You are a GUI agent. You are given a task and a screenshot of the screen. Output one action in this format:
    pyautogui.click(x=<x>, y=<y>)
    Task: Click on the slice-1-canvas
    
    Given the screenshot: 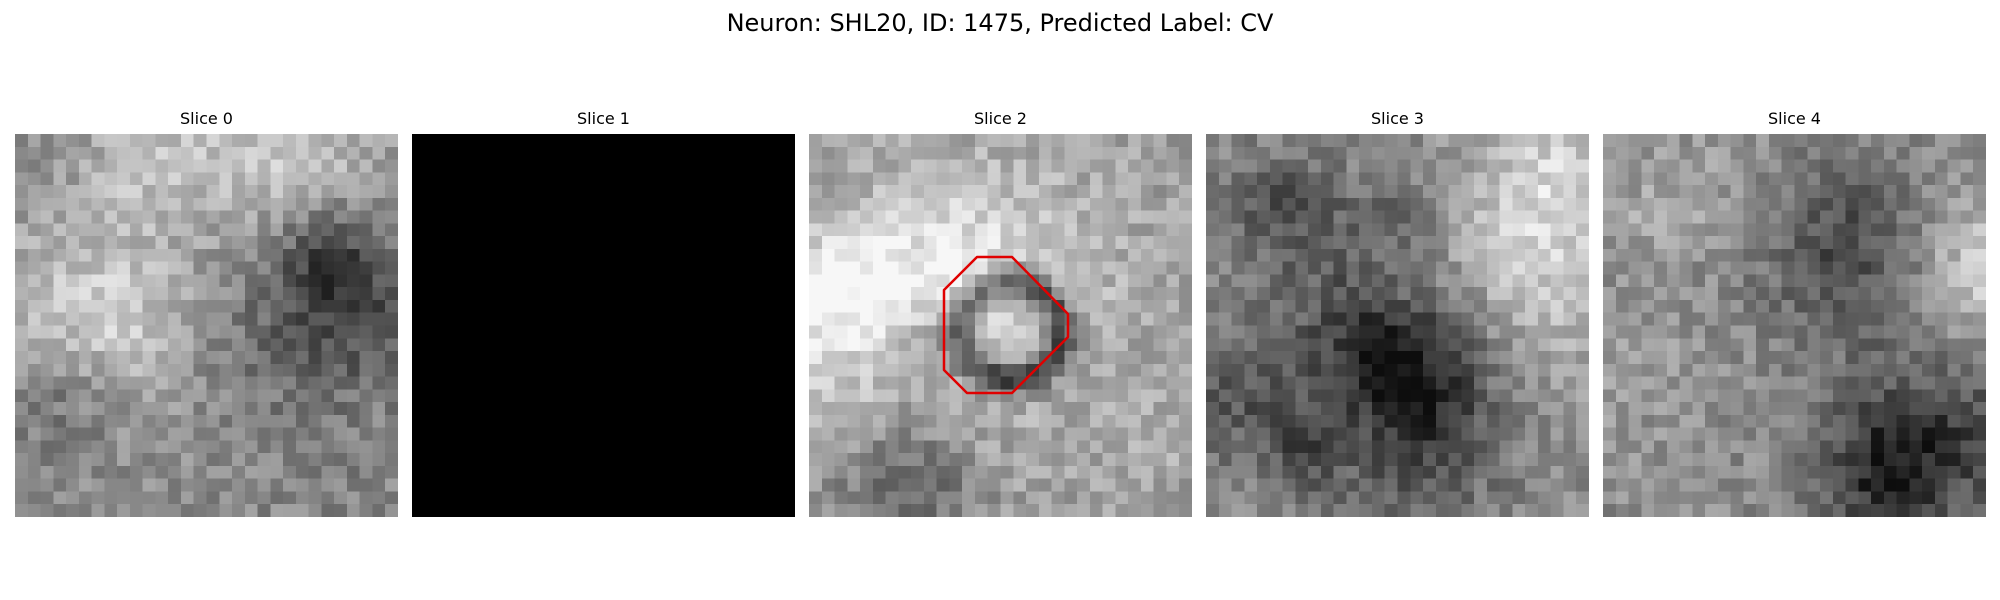 What is the action you would take?
    pyautogui.click(x=603, y=325)
    